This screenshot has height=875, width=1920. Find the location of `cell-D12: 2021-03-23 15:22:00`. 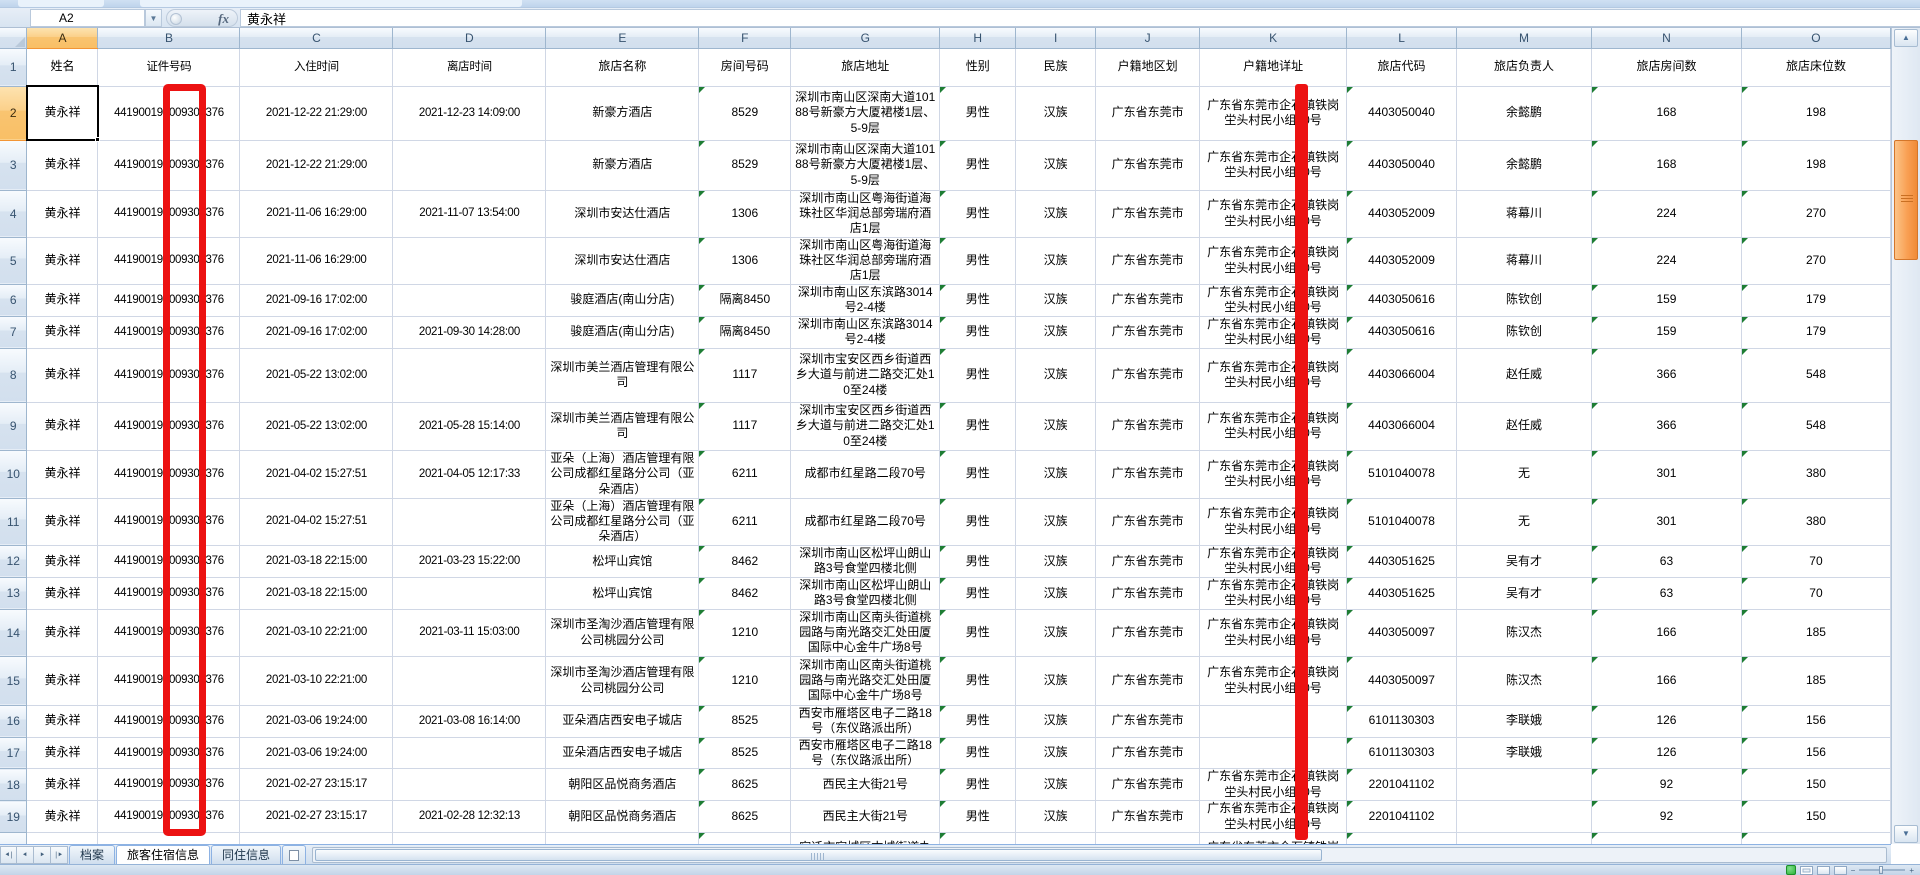

cell-D12: 2021-03-23 15:22:00 is located at coordinates (469, 561).